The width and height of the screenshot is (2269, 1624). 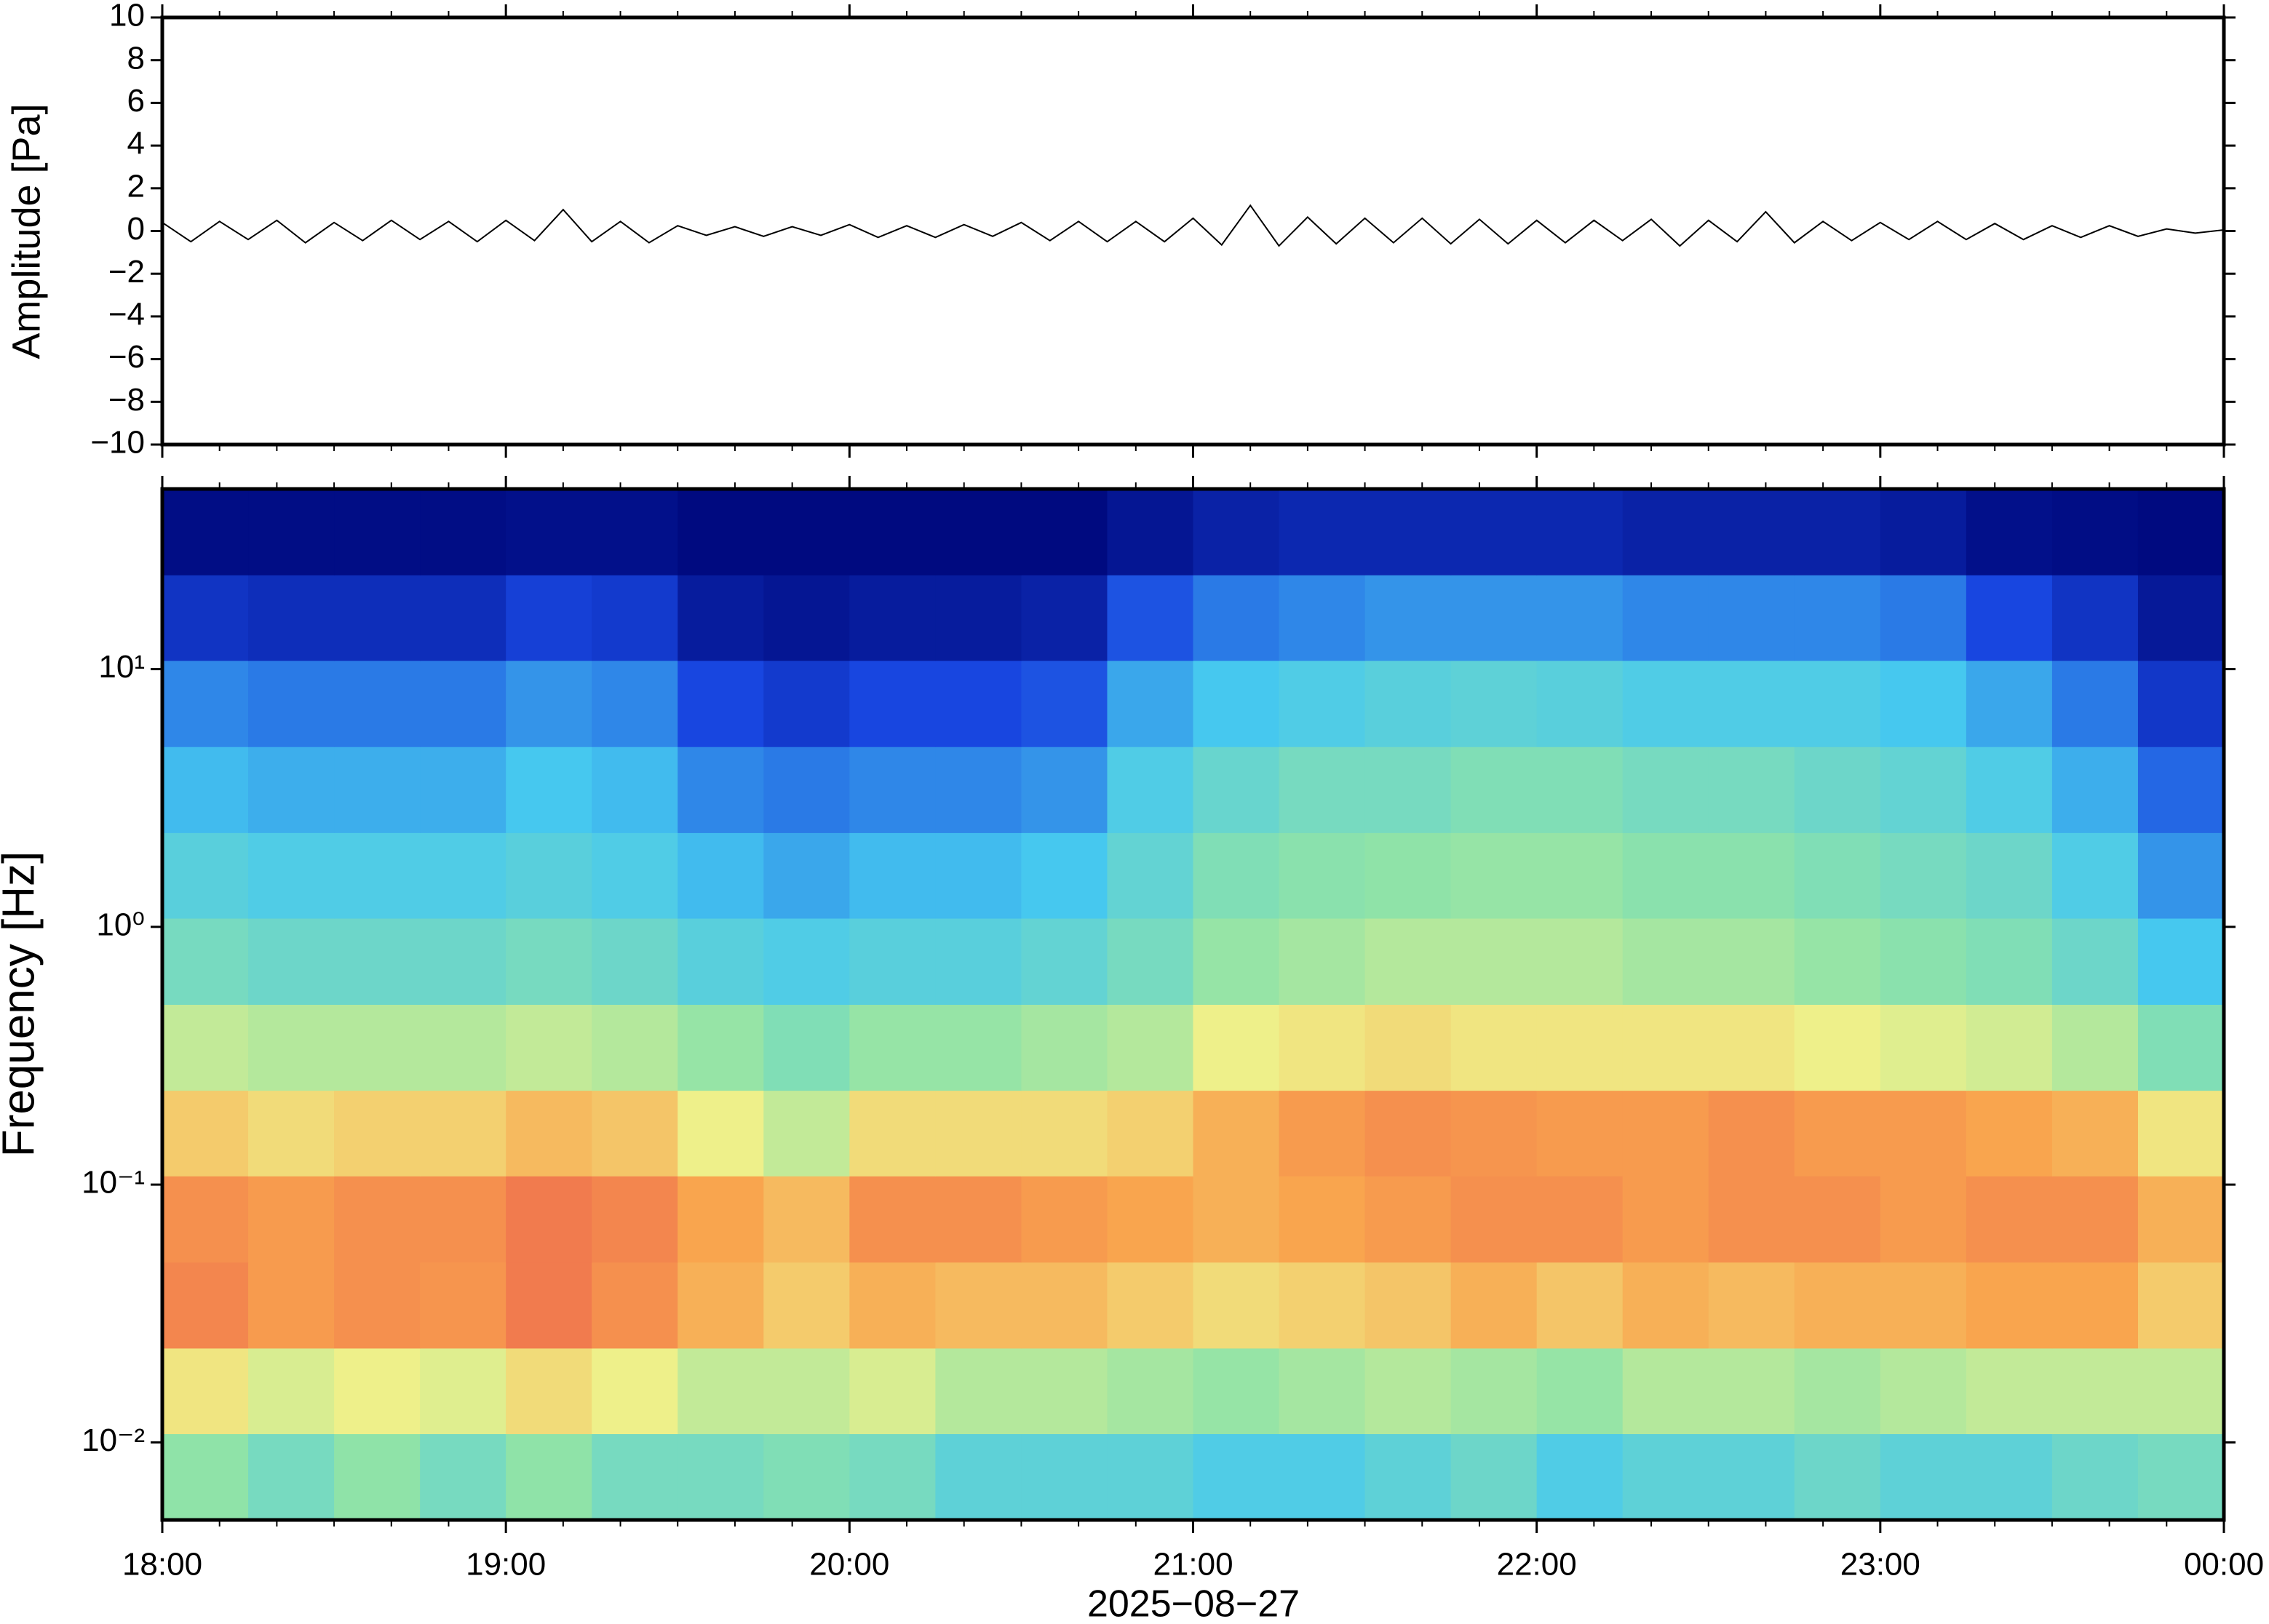 What do you see at coordinates (136, 229) in the screenshot?
I see `y-tick-label: 0` at bounding box center [136, 229].